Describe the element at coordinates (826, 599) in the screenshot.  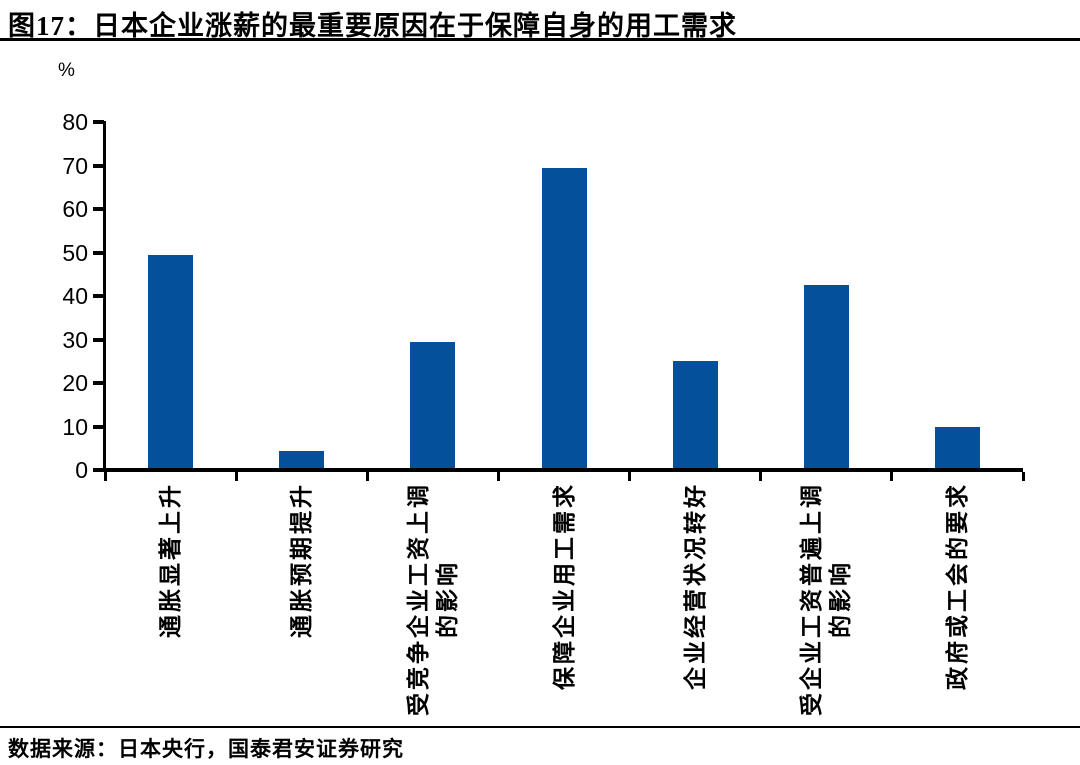
I see `category-label-text: 受企业工资普遍上调 的影响` at that location.